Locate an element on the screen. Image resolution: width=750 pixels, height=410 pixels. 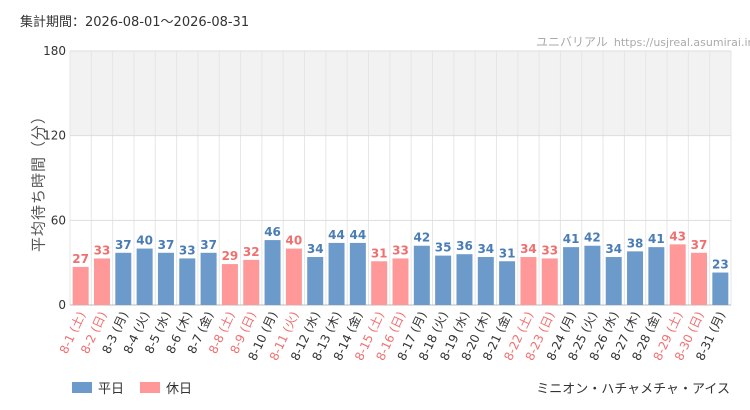
y-tick-label: 0 is located at coordinates (62, 305).